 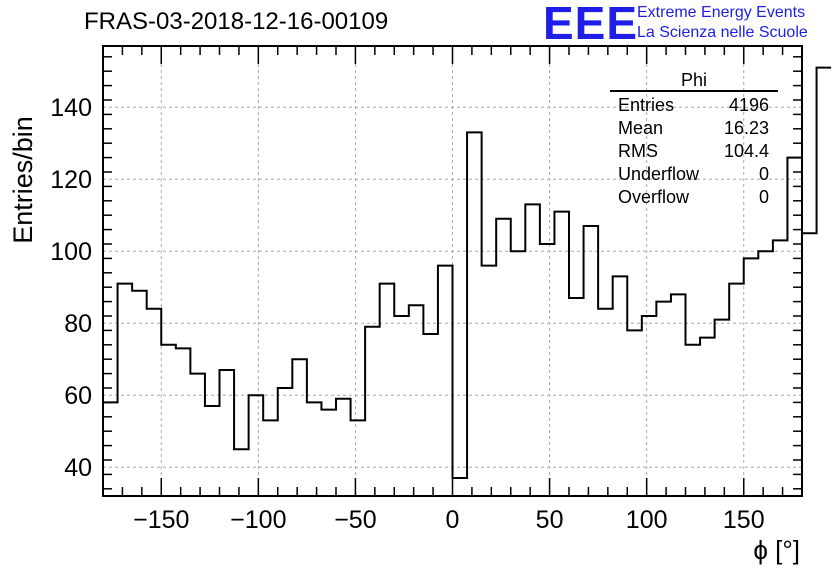 I want to click on x-tick-label: 50, so click(x=550, y=520).